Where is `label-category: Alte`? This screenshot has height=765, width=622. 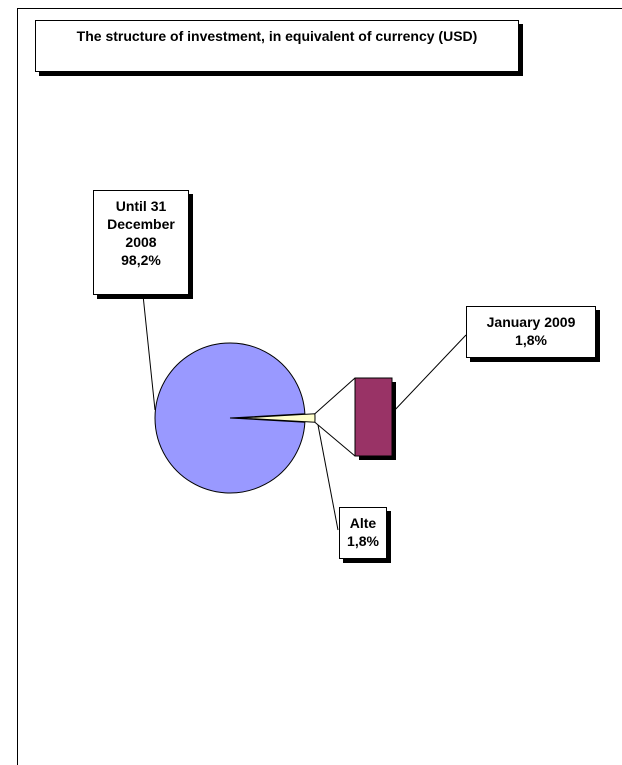 label-category: Alte is located at coordinates (363, 523).